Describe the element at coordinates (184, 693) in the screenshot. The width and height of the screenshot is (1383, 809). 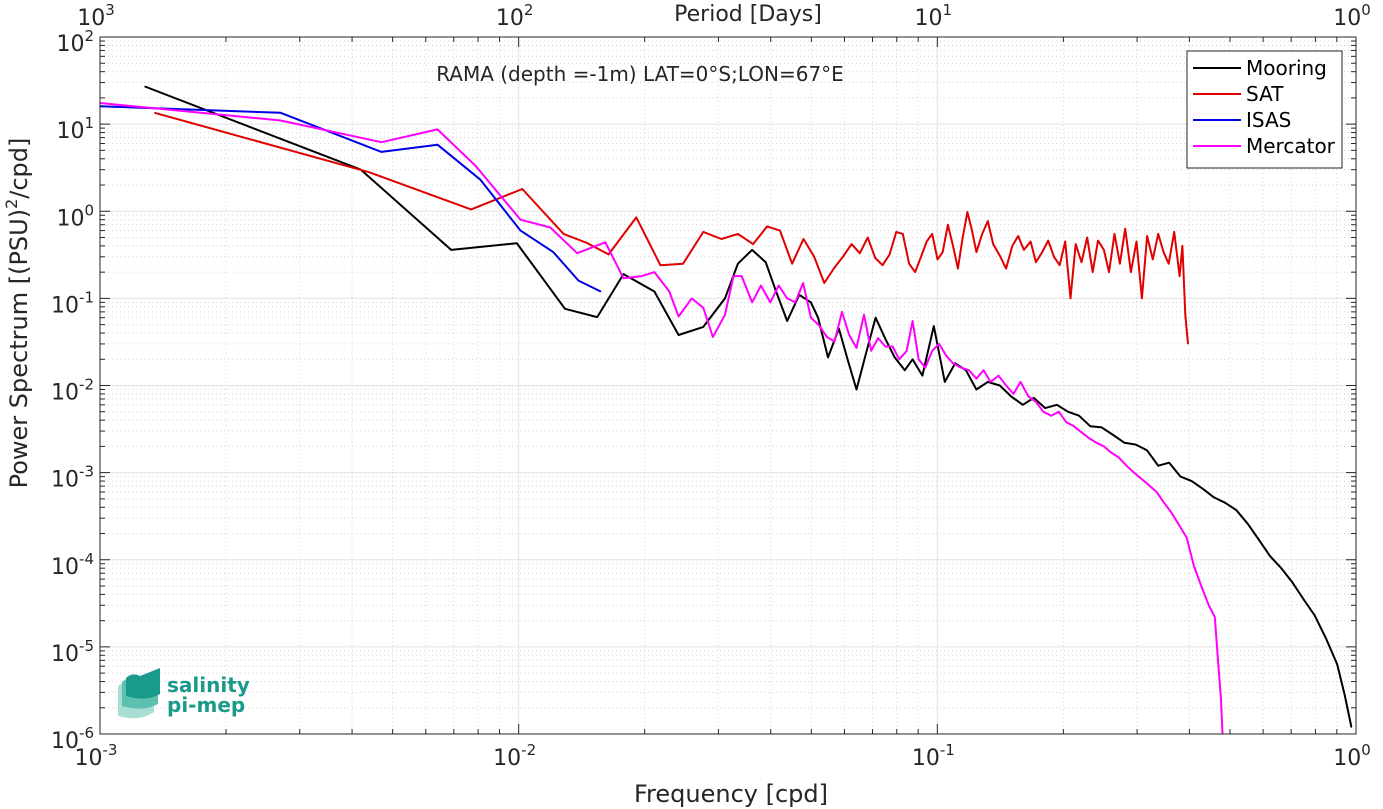
I see `salinity-pi-mep-logo: salinity pi-mep` at that location.